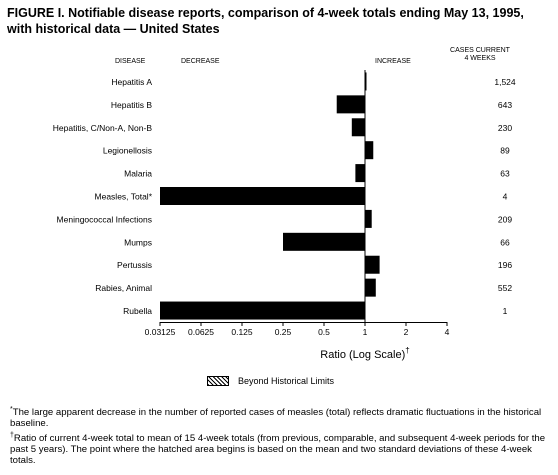 This screenshot has width=558, height=475. I want to click on category-label: Pertussis, so click(134, 265).